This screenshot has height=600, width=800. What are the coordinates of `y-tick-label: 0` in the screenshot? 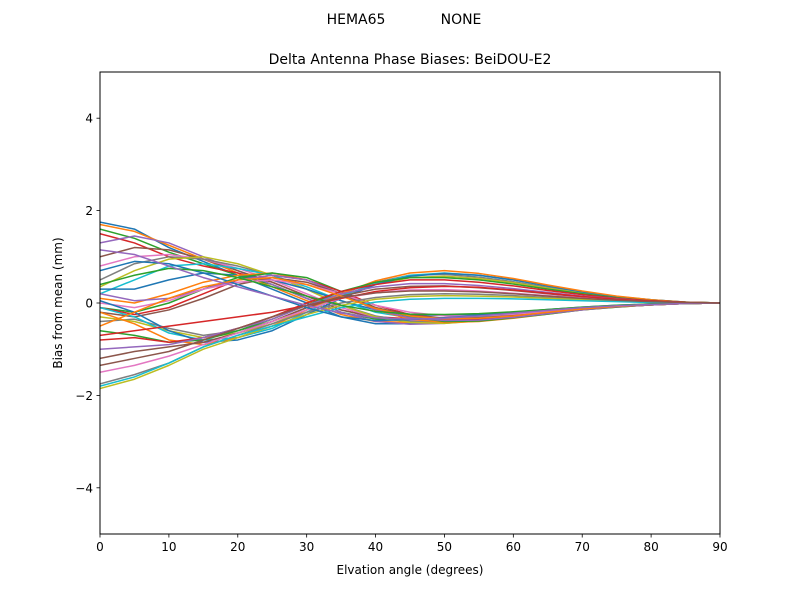 It's located at (89, 304).